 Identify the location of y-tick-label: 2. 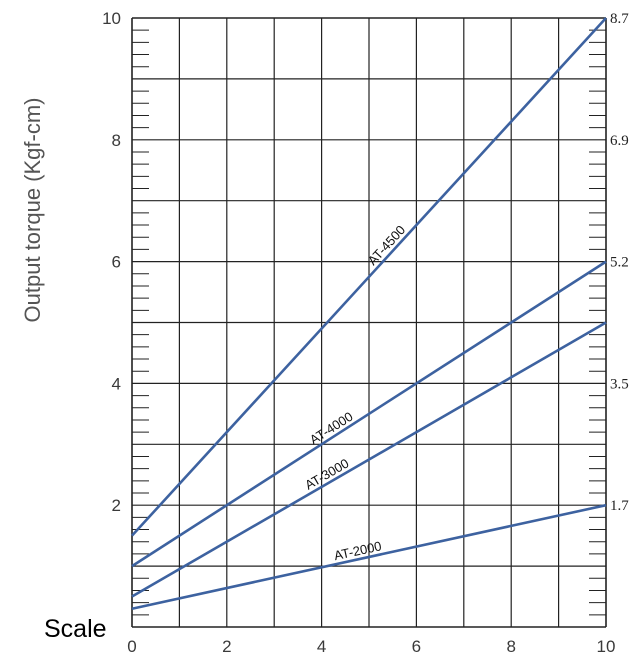
(116, 505).